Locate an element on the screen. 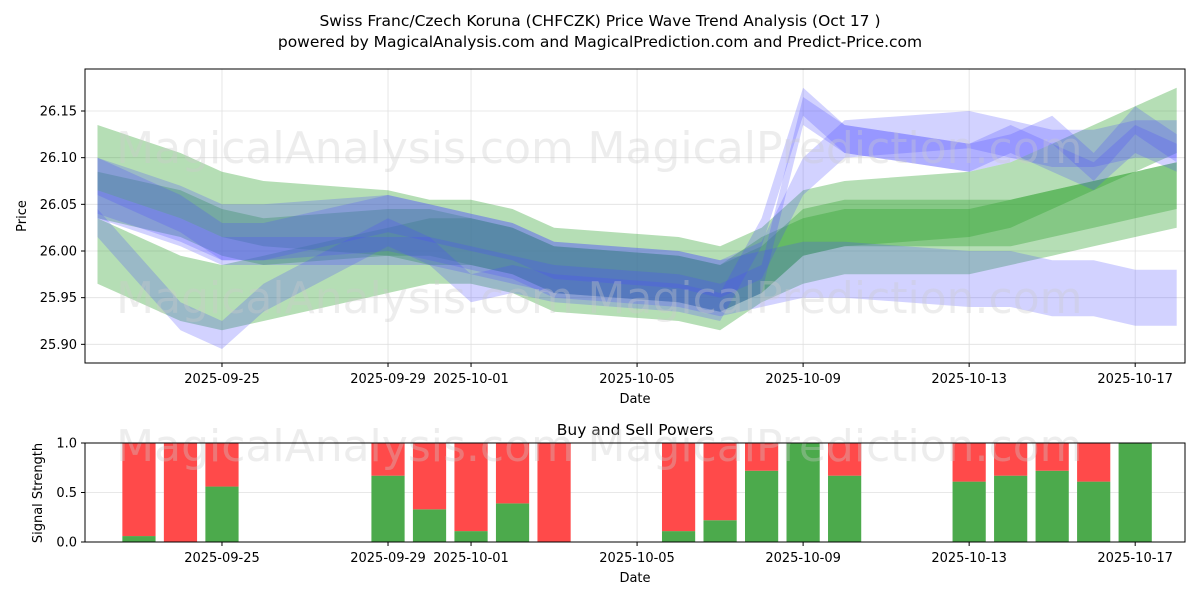 The image size is (1200, 600). price-y-ticks: 25.90 25.95 26.00 26.05 26.10 26.15 is located at coordinates (62, 229).